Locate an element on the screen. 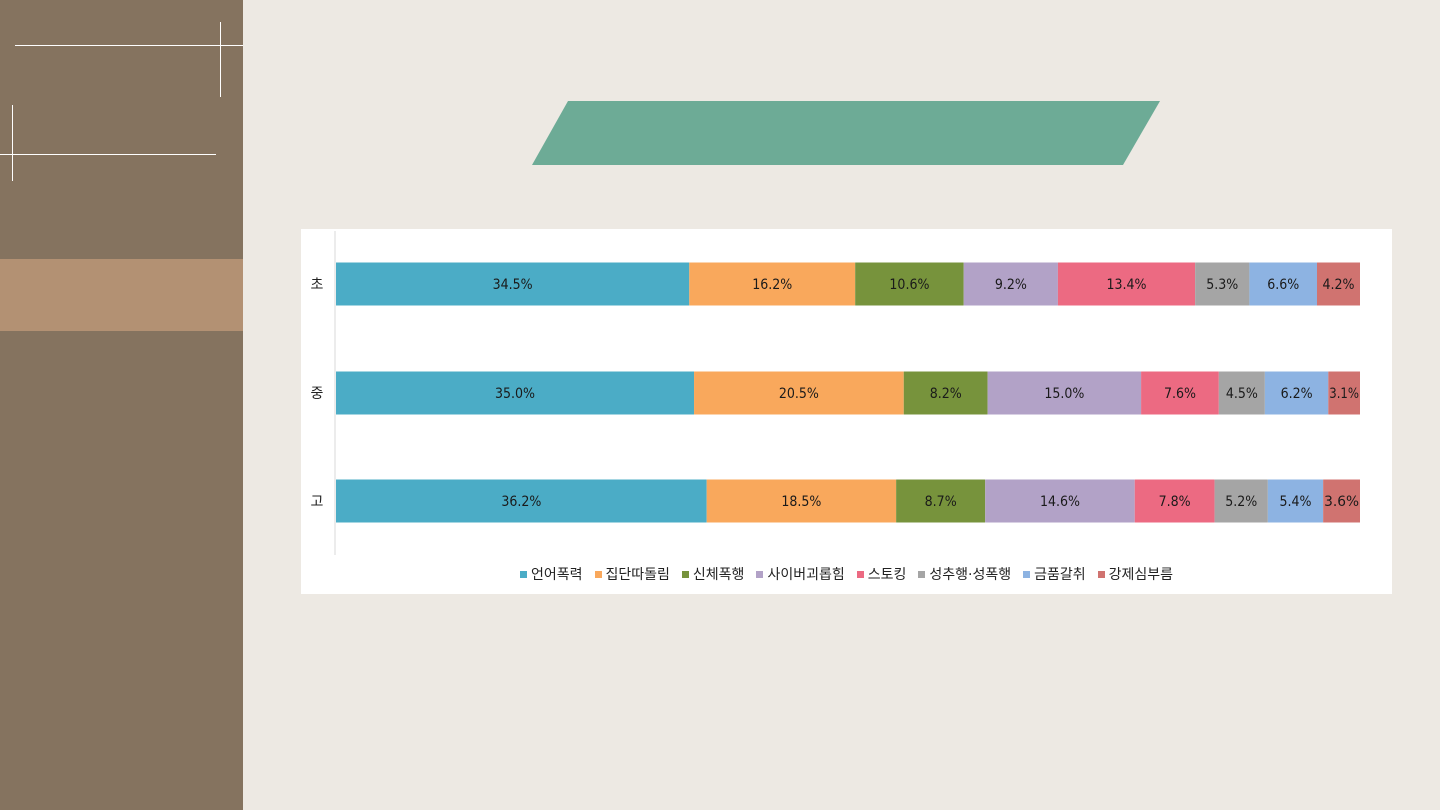 Image resolution: width=1440 pixels, height=810 pixels. data-label: 6.6% is located at coordinates (1283, 285).